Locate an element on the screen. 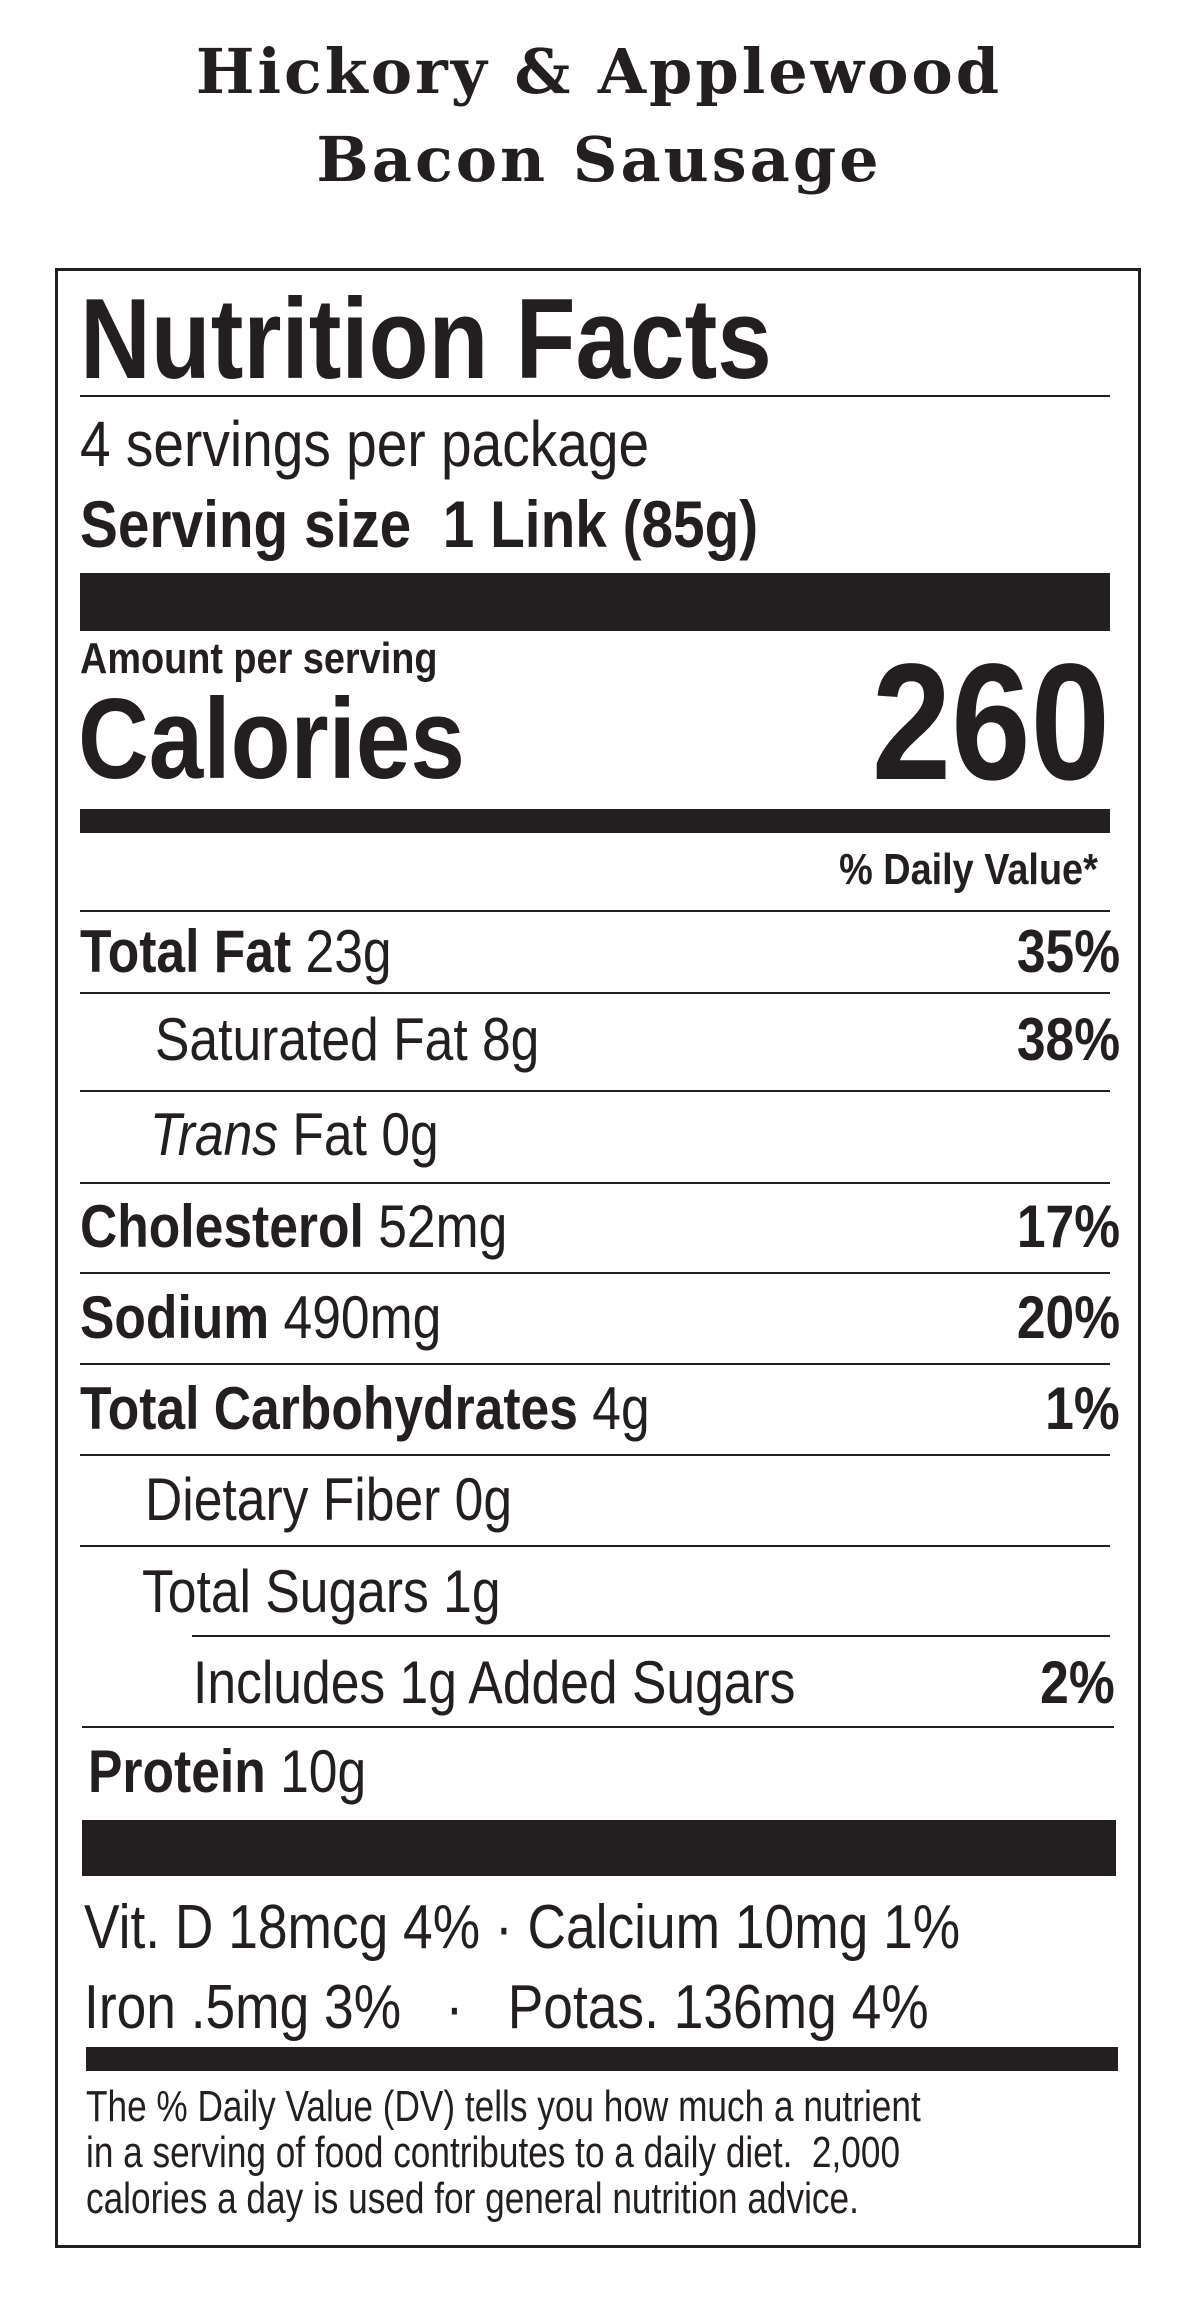 This screenshot has width=1198, height=2297. nutrient-row-total-fat: Total Fat 23g 35% is located at coordinates (600, 951).